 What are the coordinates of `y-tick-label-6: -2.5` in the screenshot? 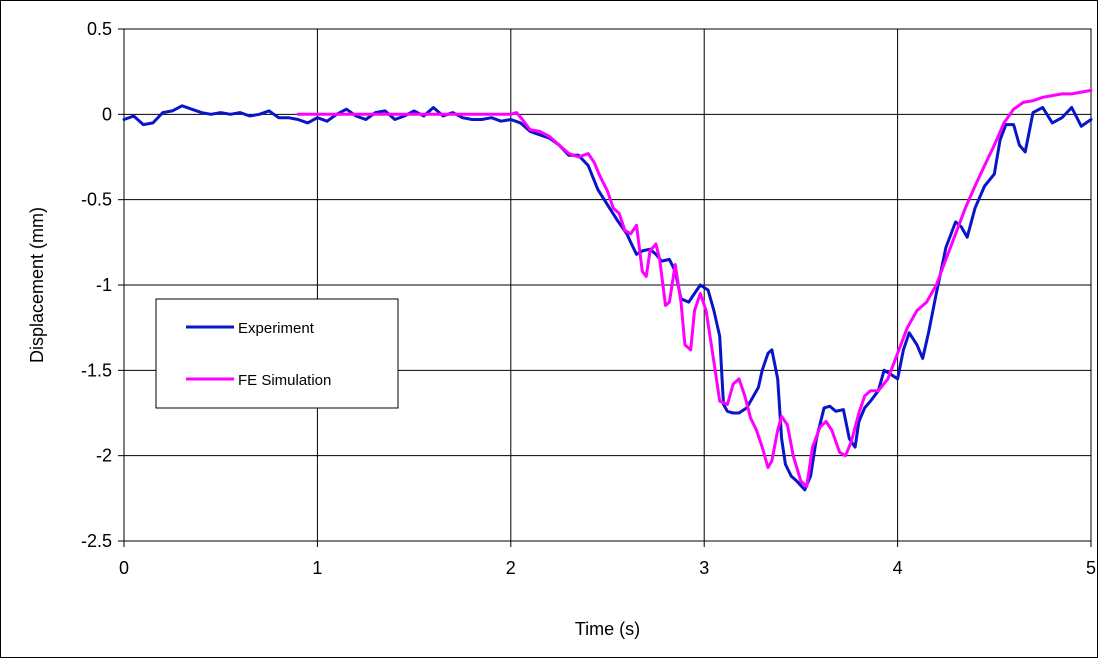 It's located at (96, 541).